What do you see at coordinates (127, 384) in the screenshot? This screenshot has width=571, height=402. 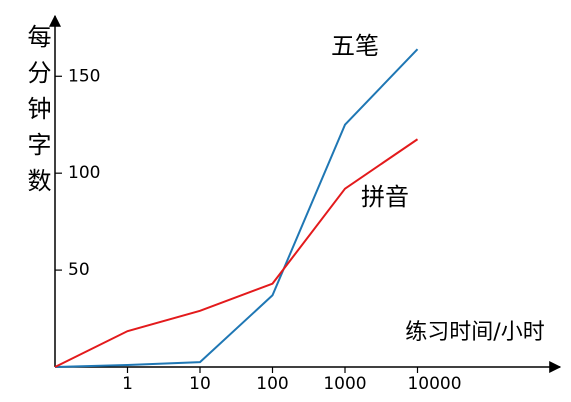 I see `x-tick-label: 1` at bounding box center [127, 384].